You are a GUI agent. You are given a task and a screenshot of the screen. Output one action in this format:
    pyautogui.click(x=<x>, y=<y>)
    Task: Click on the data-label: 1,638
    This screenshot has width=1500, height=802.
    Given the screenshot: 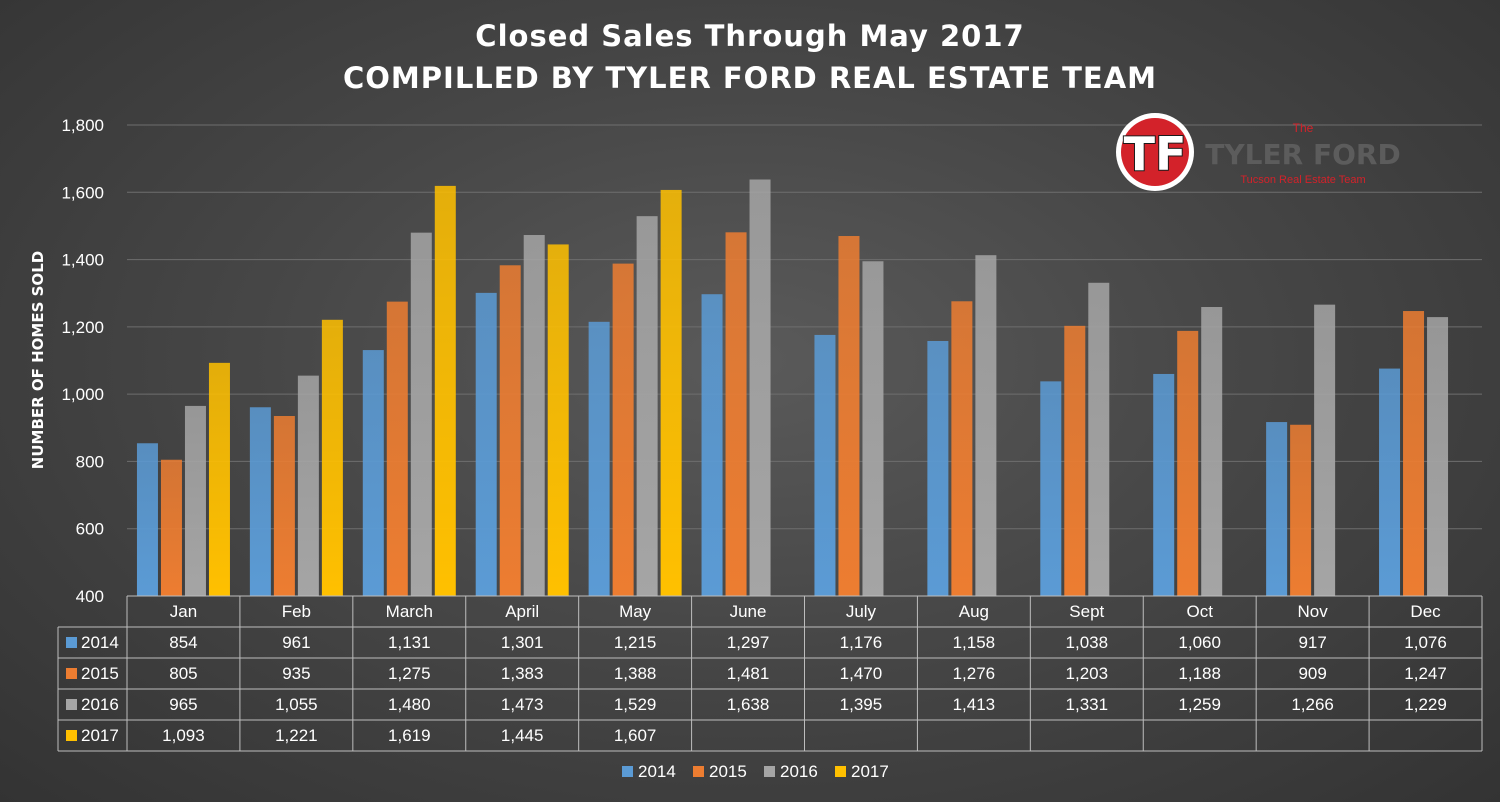 What is the action you would take?
    pyautogui.click(x=748, y=704)
    